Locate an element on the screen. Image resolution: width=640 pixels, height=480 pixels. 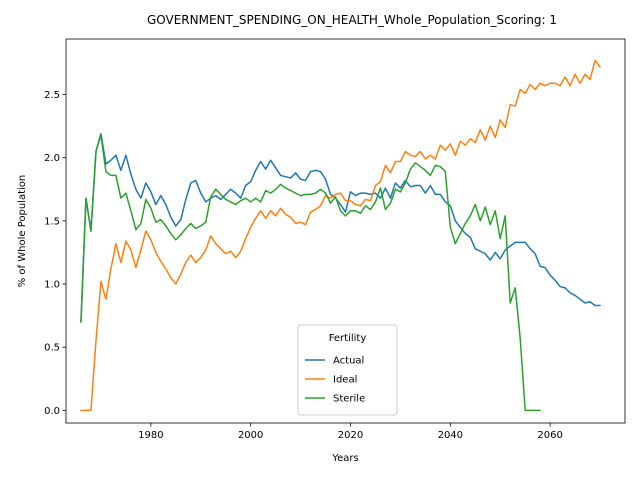
y-axis-ticks: 0.0 0.5 1.0 1.5 2.0 2.5 is located at coordinates (55, 253).